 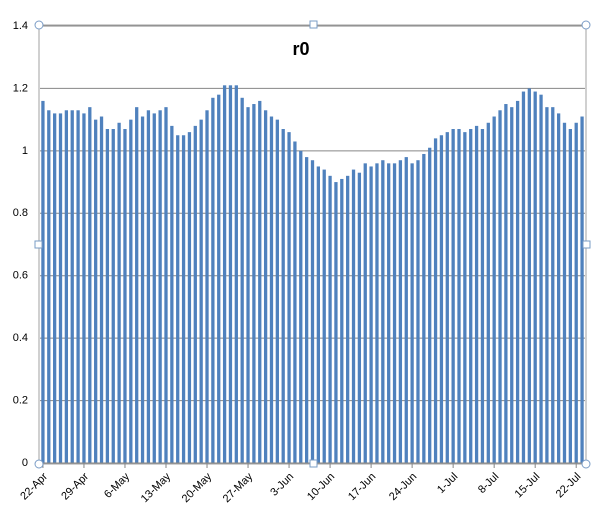 I want to click on x-tick-label: 10-Jun, so click(x=321, y=487).